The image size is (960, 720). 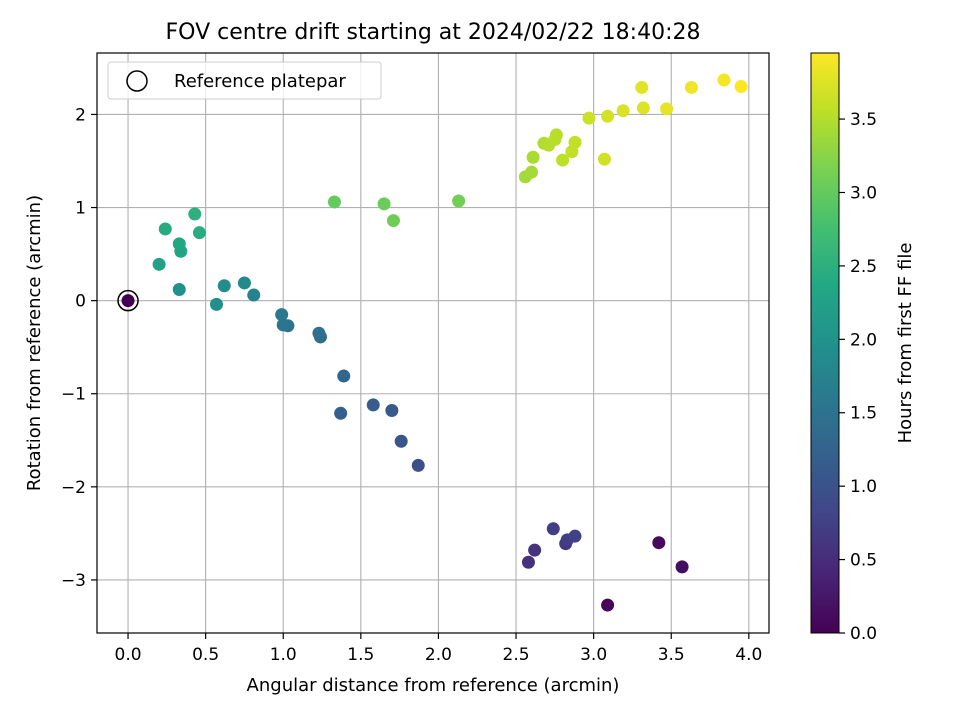 I want to click on colorbar-tick-label: 1.5, so click(x=863, y=414).